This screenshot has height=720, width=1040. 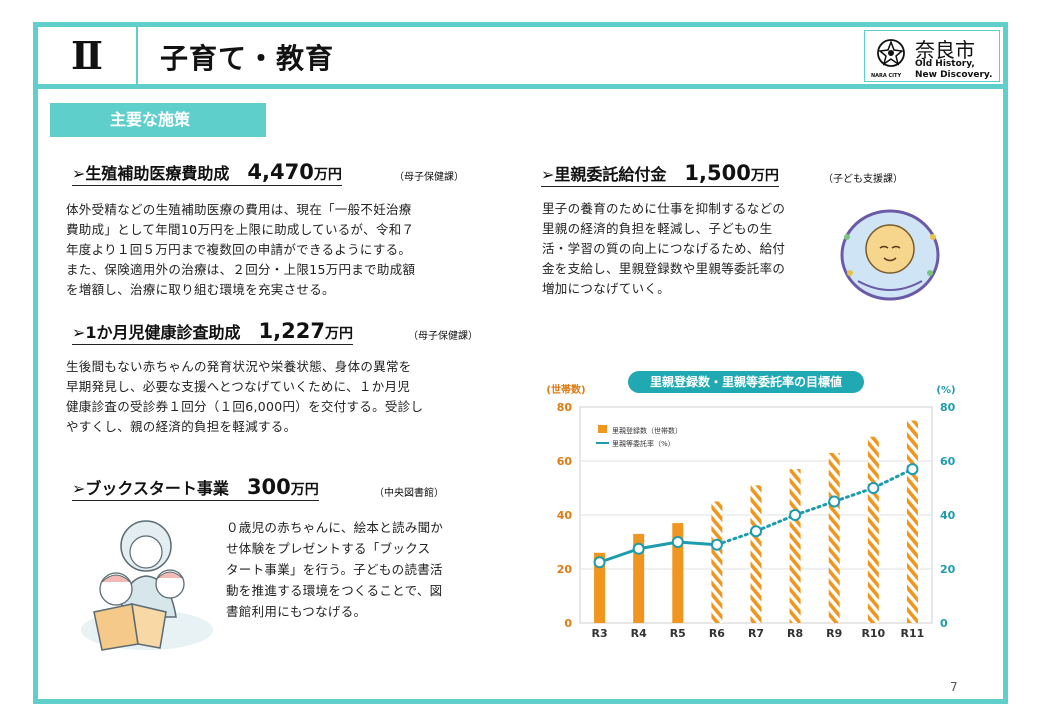 I want to click on legend-label: 里親登録数（世帯数）, so click(x=647, y=430).